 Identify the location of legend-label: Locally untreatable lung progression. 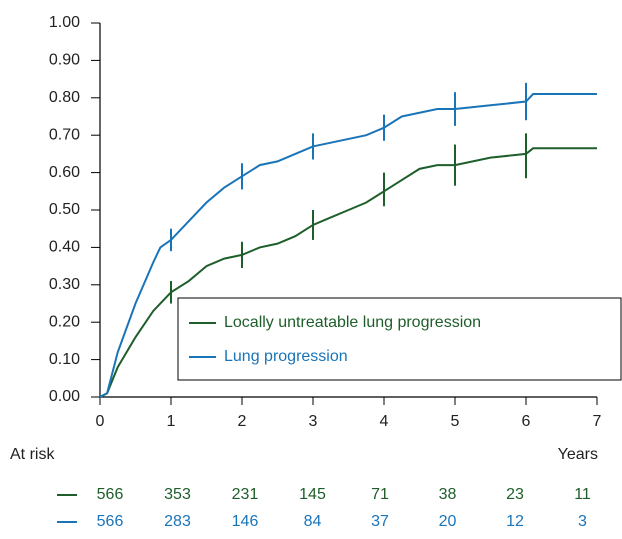
(352, 322).